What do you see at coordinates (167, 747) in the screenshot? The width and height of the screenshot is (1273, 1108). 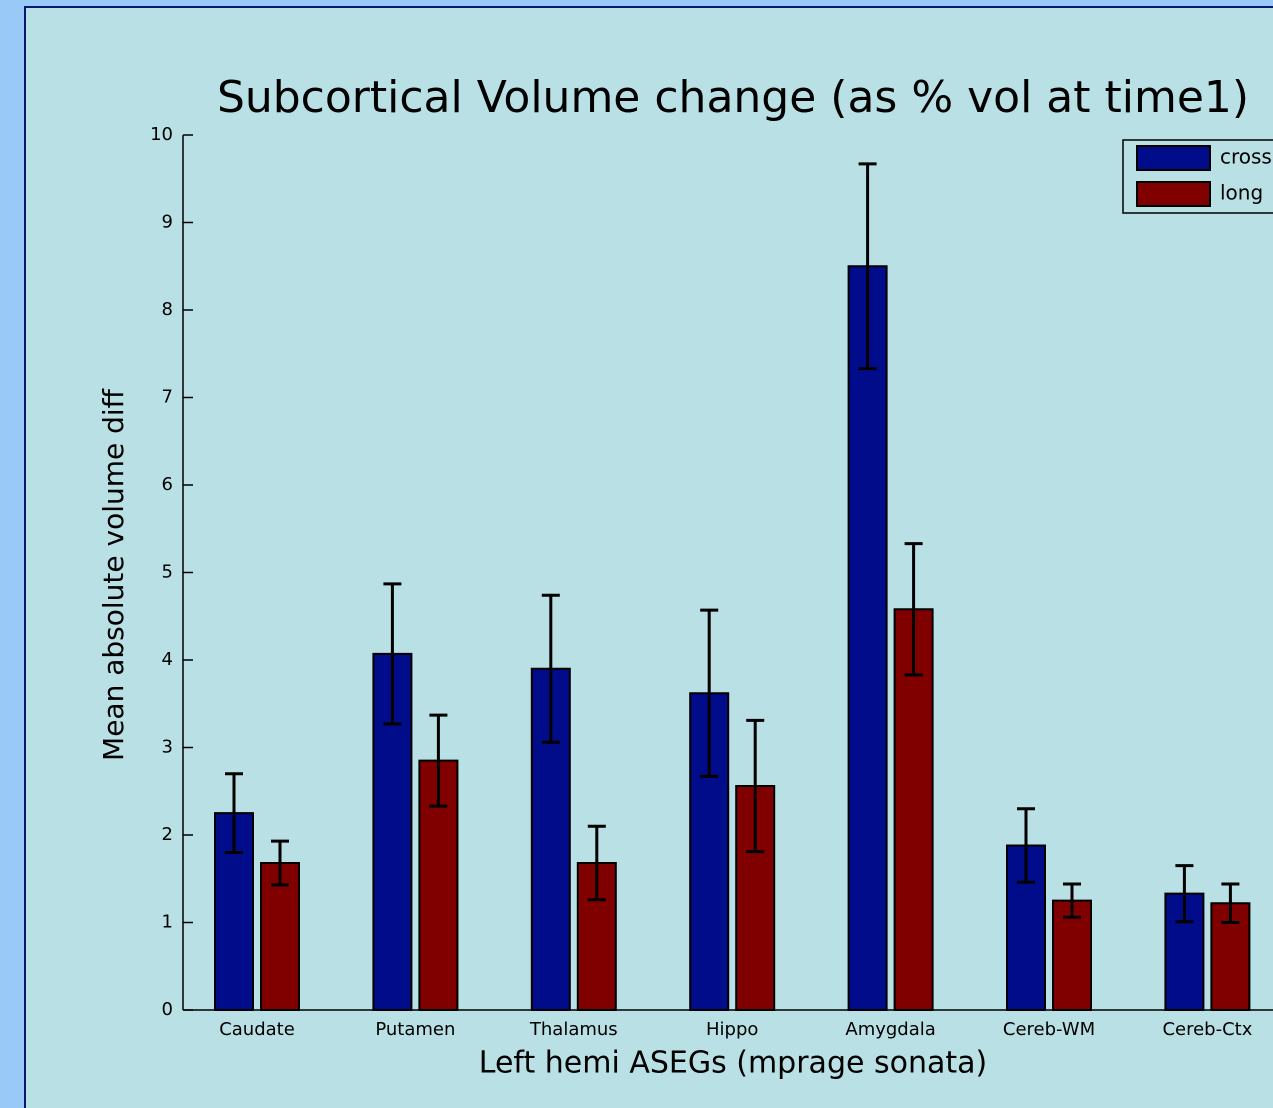 I see `y-tick-label: 3` at bounding box center [167, 747].